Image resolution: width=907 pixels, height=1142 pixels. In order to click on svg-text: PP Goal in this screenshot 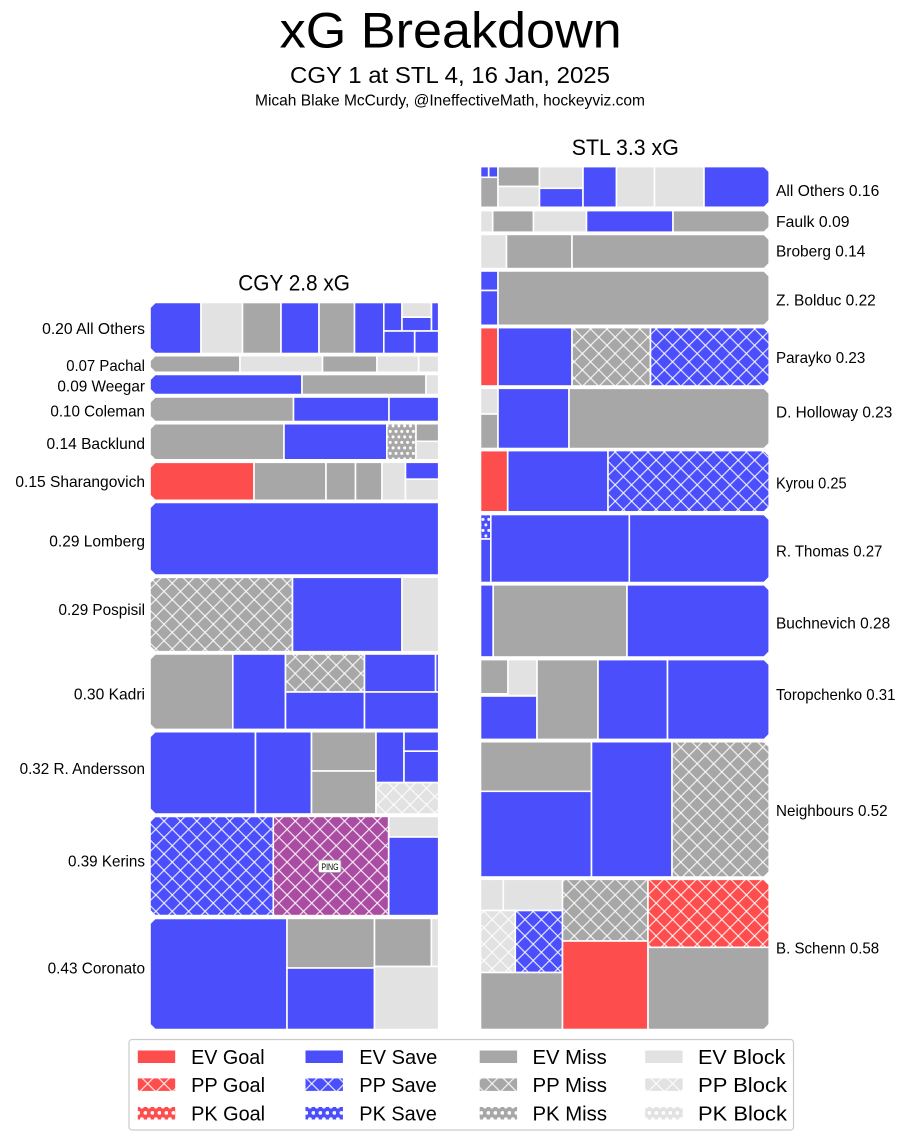, I will do `click(228, 1085)`.